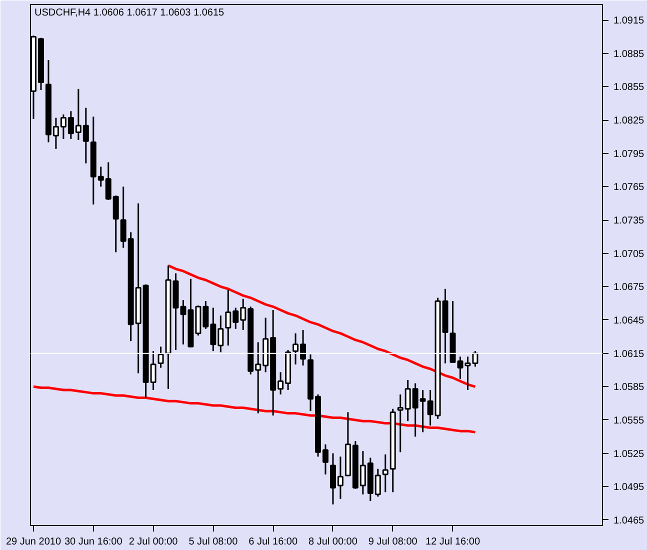  I want to click on y-tick-label: 1.0915, so click(629, 21).